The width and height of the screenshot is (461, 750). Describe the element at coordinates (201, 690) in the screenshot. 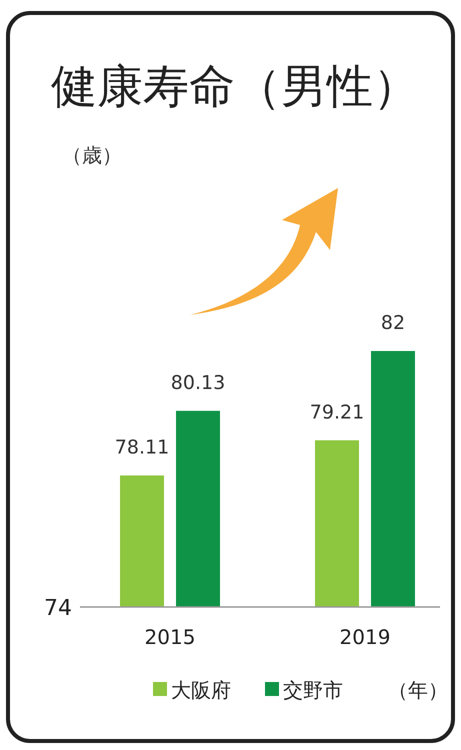

I see `legend-label: 大阪府` at that location.